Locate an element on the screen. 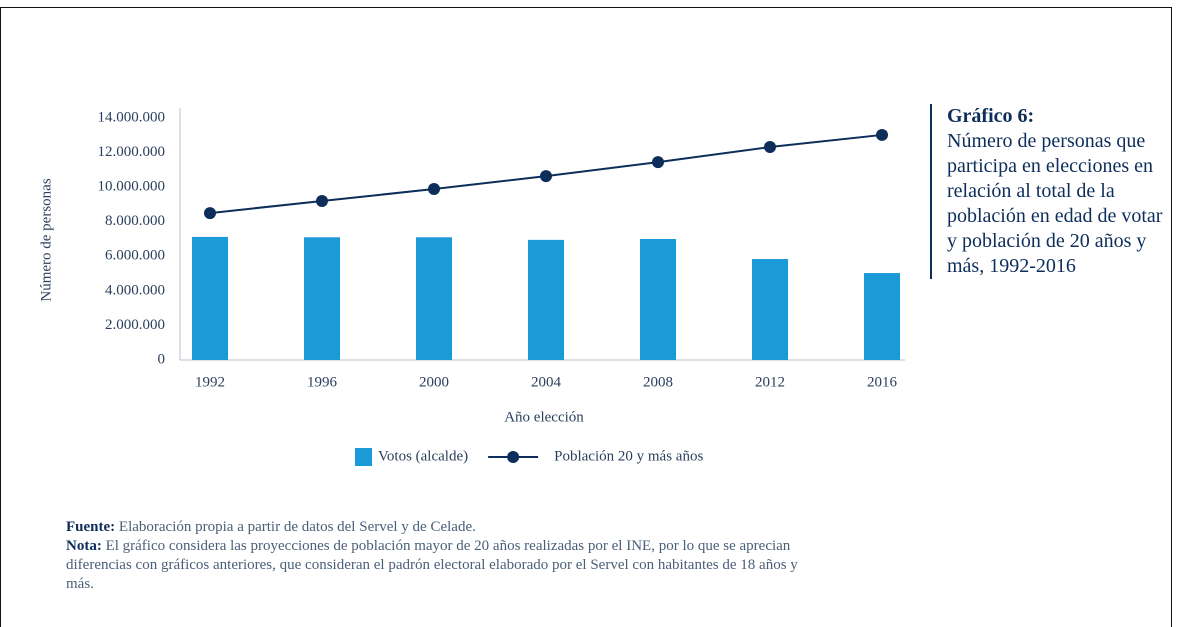 Image resolution: width=1177 pixels, height=627 pixels. x-tick-label: 2000 is located at coordinates (434, 382).